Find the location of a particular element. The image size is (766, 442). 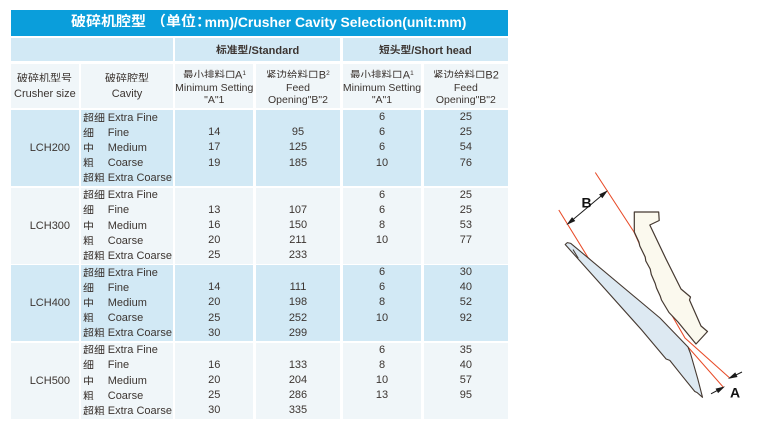

svg-text: B is located at coordinates (587, 203).